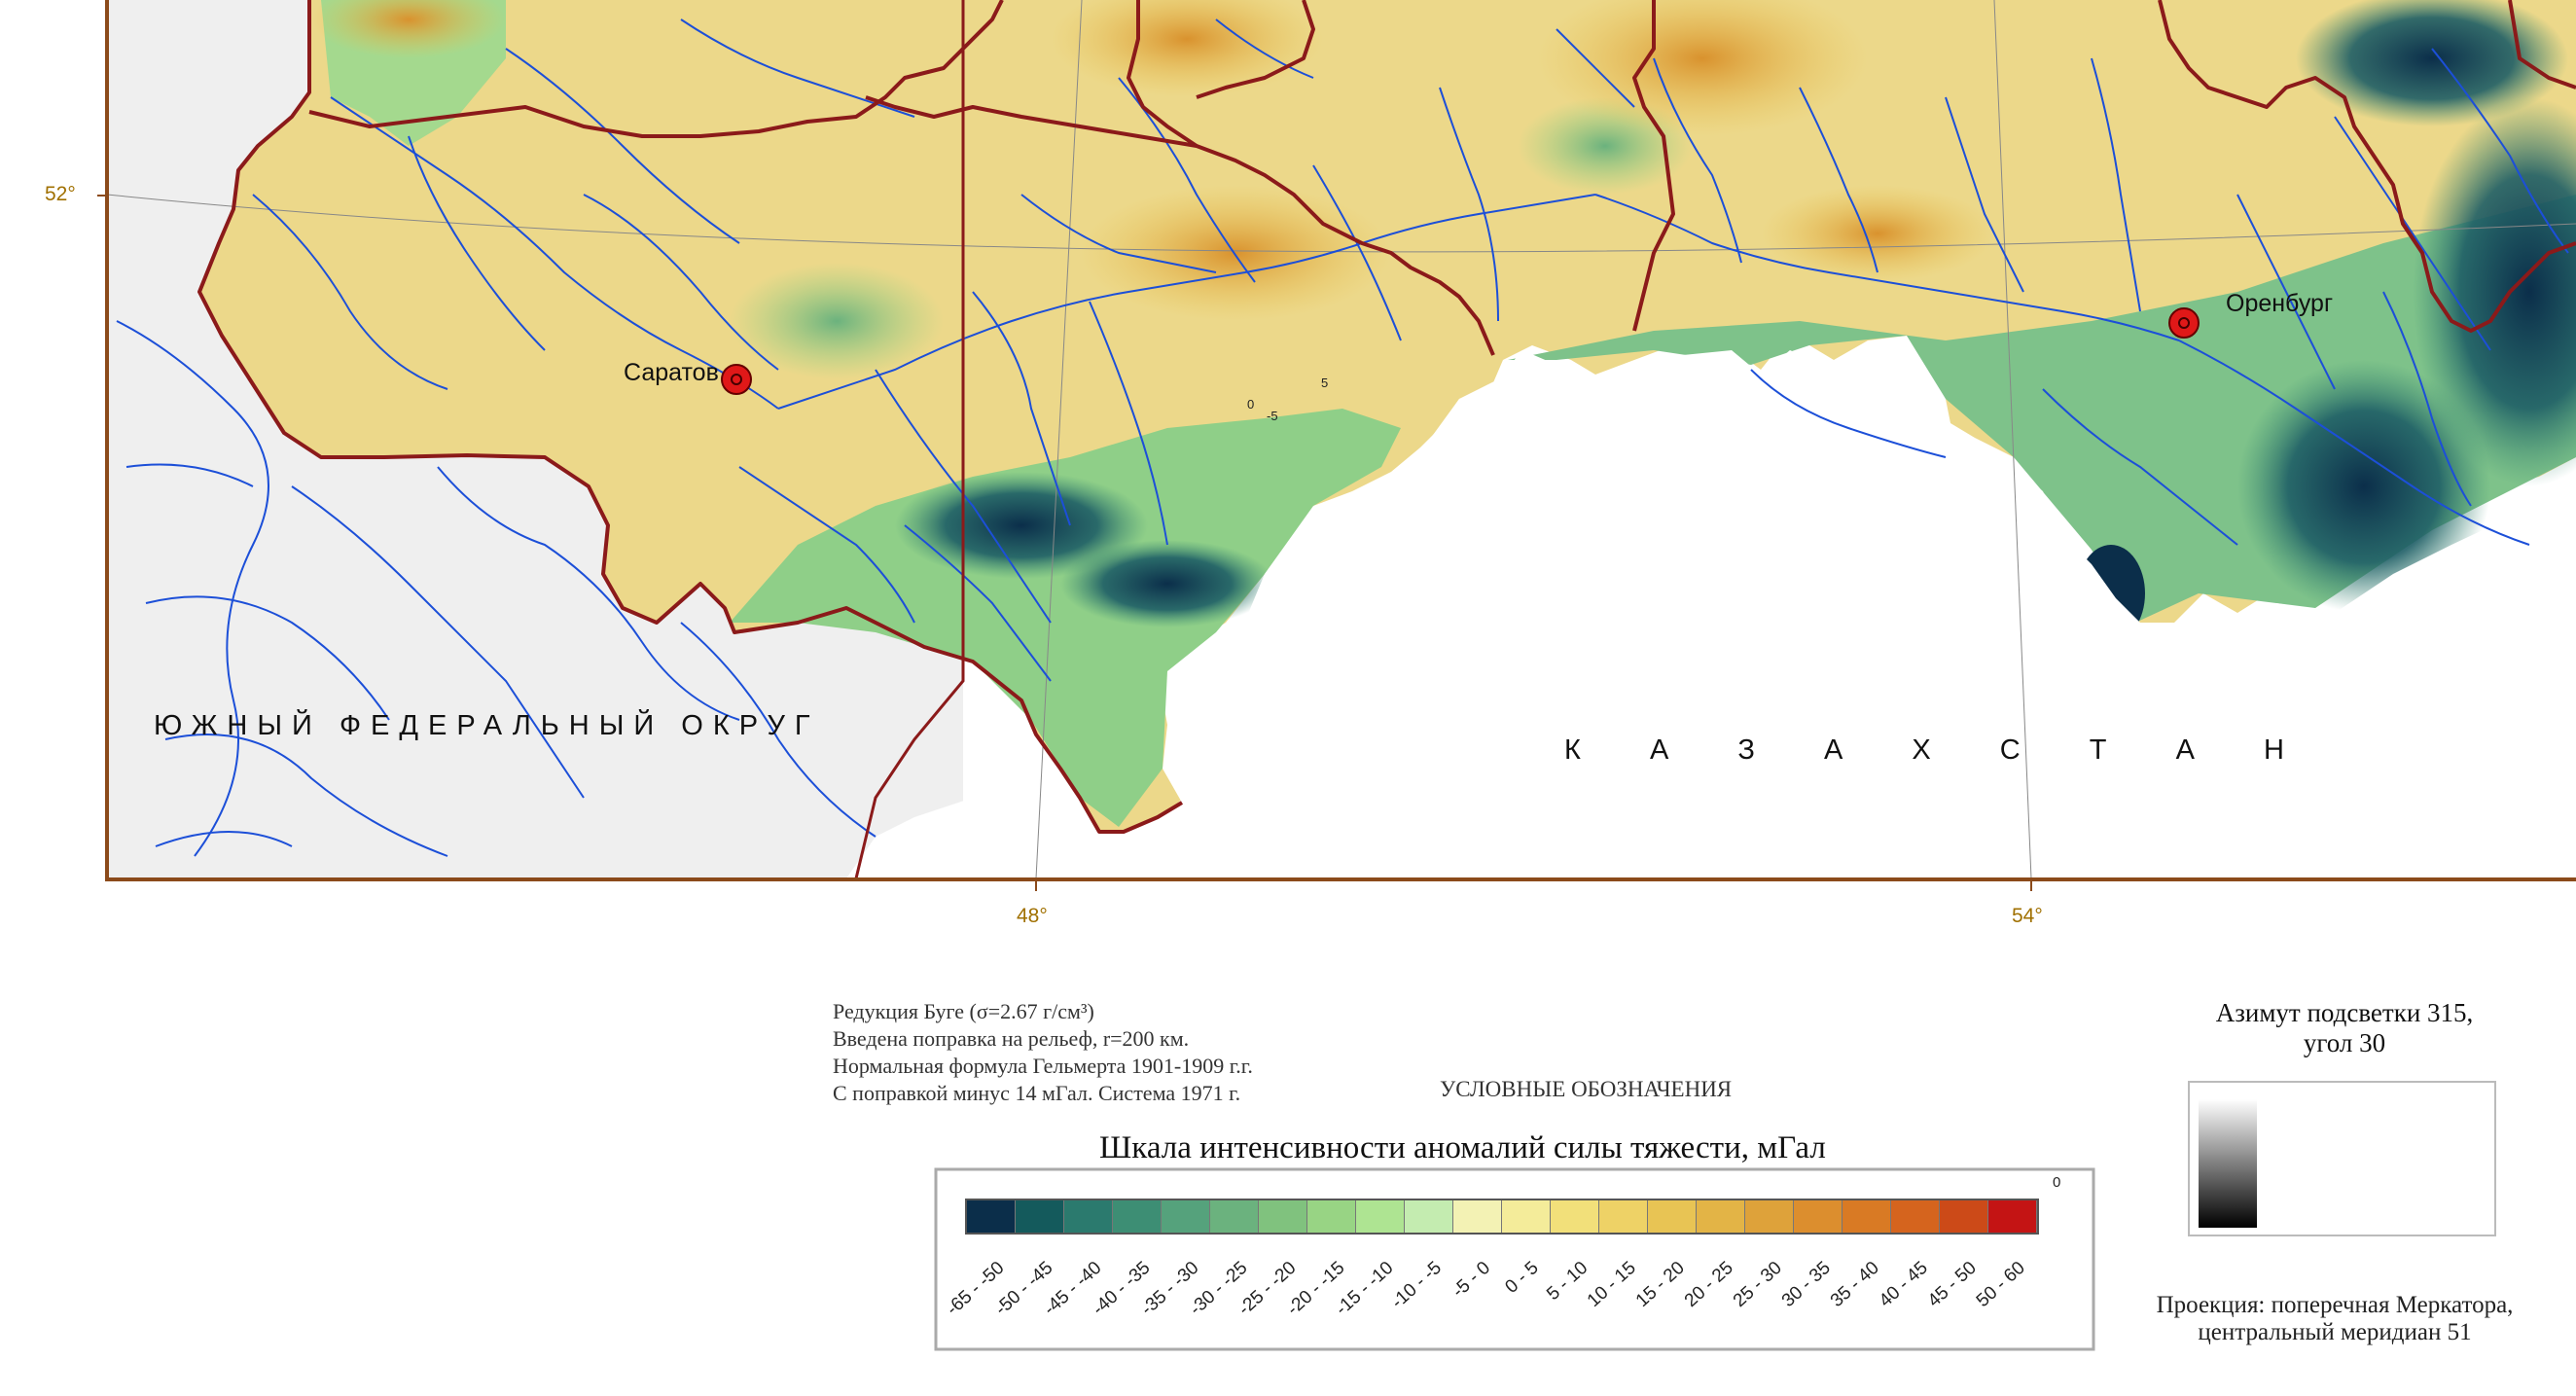 The height and width of the screenshot is (1396, 2576). What do you see at coordinates (1032, 916) in the screenshot?
I see `lon-48-label: 48°` at bounding box center [1032, 916].